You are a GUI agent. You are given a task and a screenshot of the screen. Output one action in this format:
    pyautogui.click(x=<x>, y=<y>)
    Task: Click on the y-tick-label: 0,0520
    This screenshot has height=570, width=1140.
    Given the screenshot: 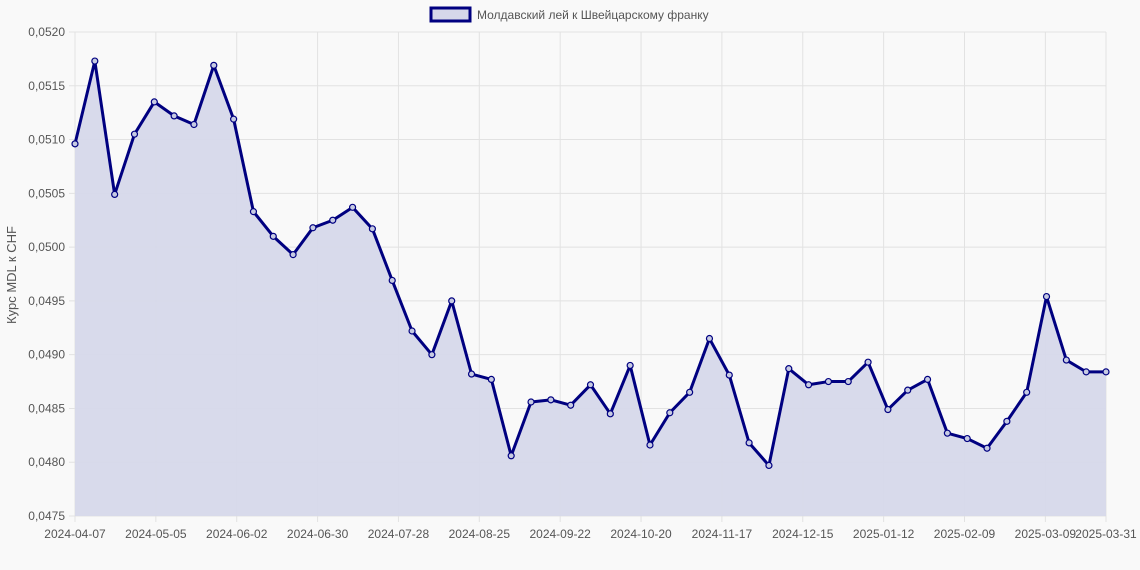 What is the action you would take?
    pyautogui.click(x=46, y=32)
    